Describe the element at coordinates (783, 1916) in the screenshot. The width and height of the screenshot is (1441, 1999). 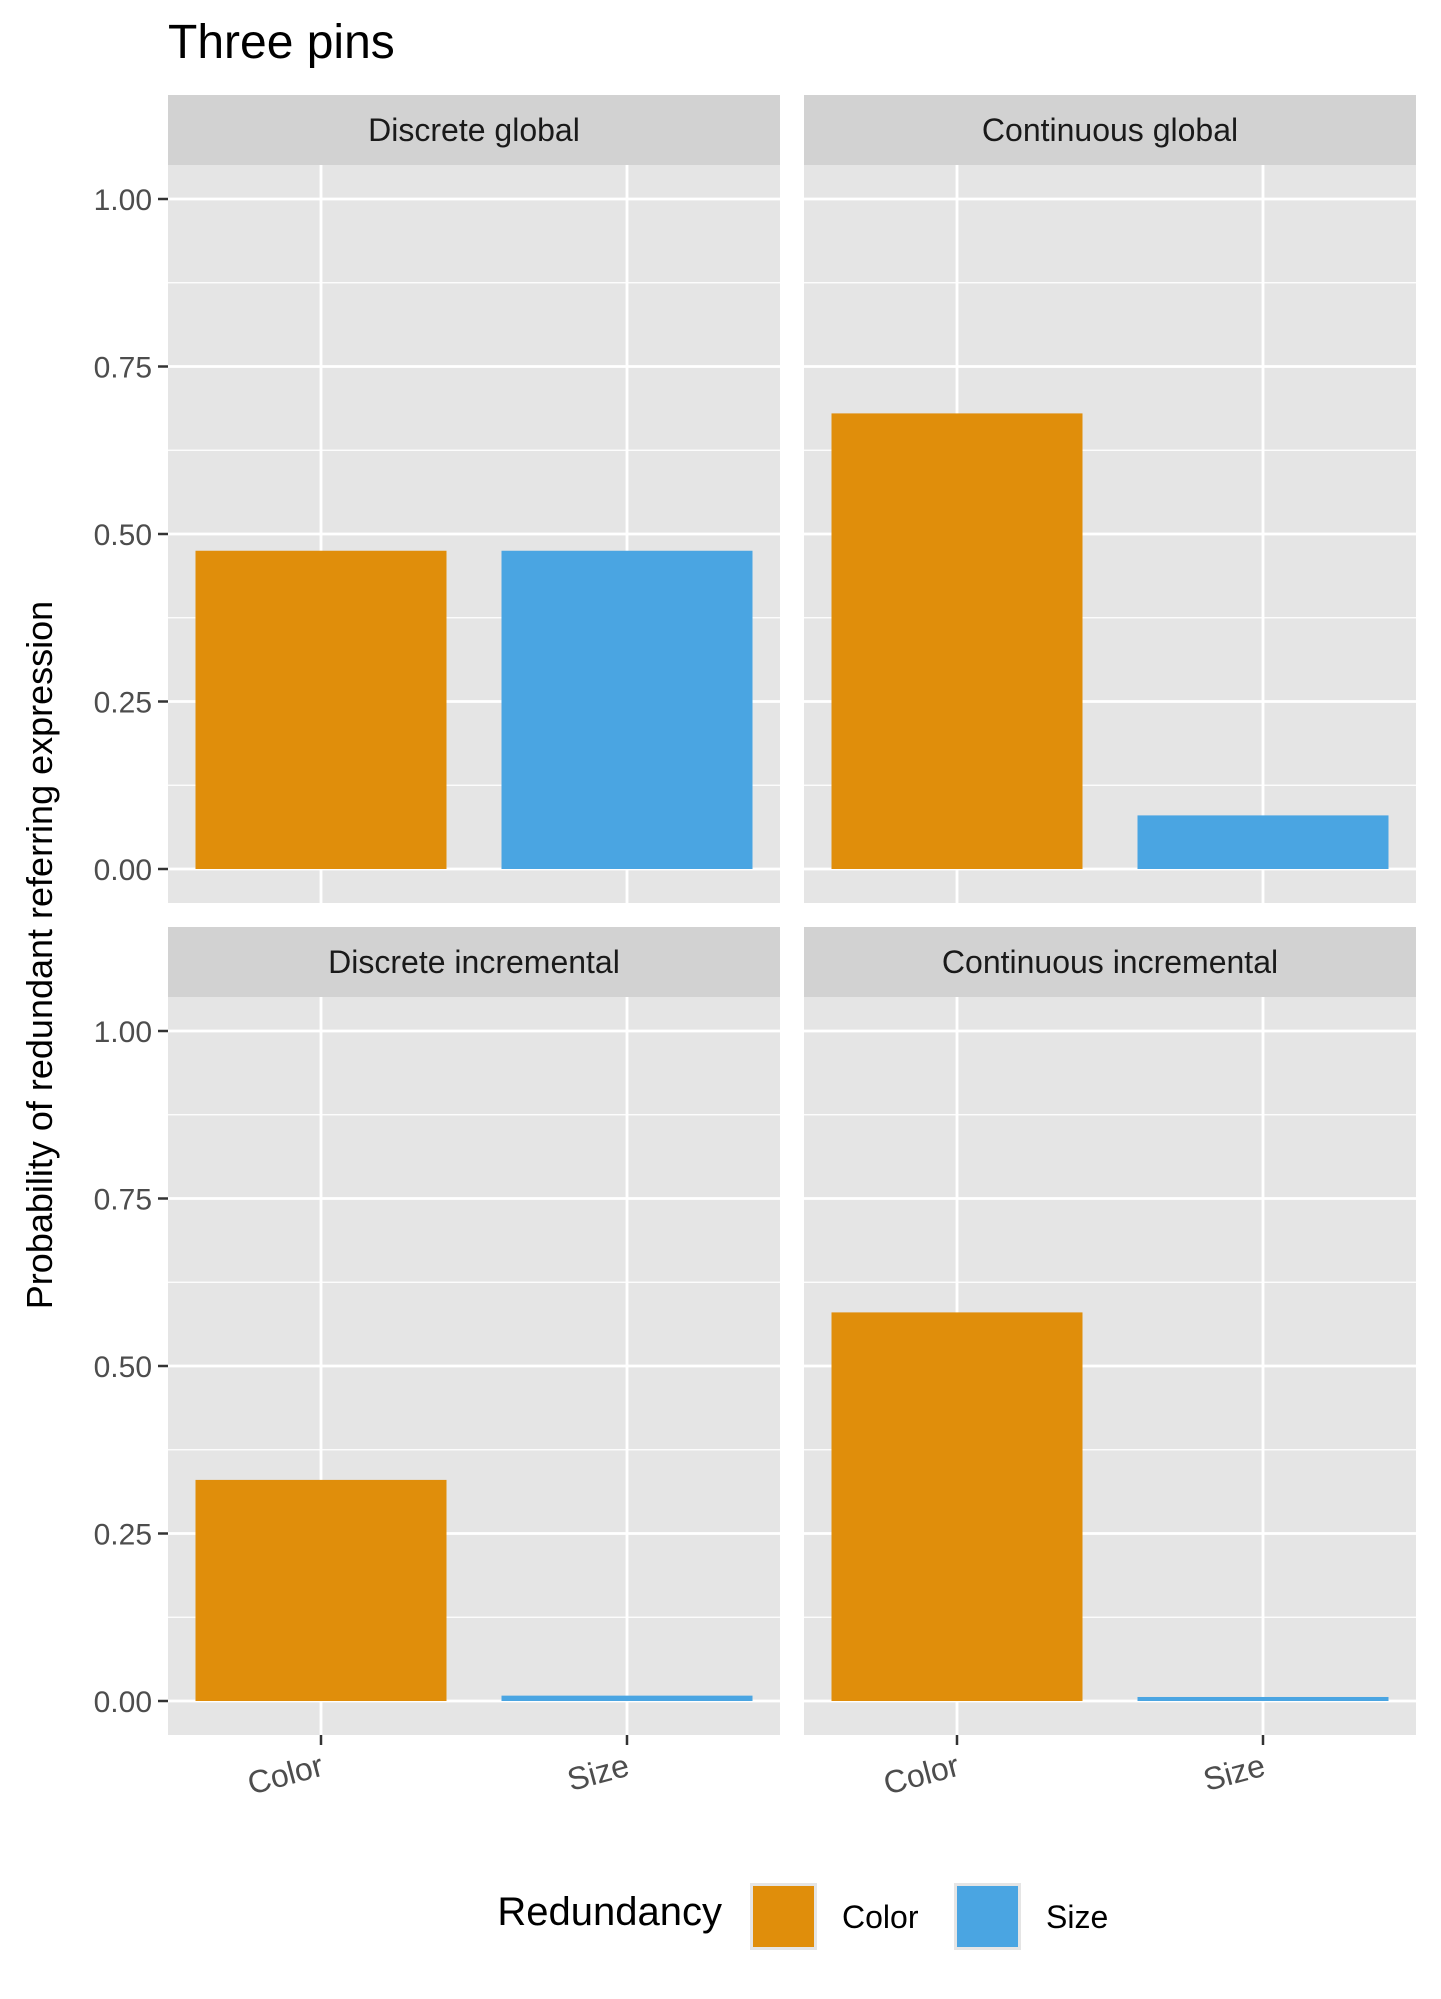
I see `legend-key-color` at that location.